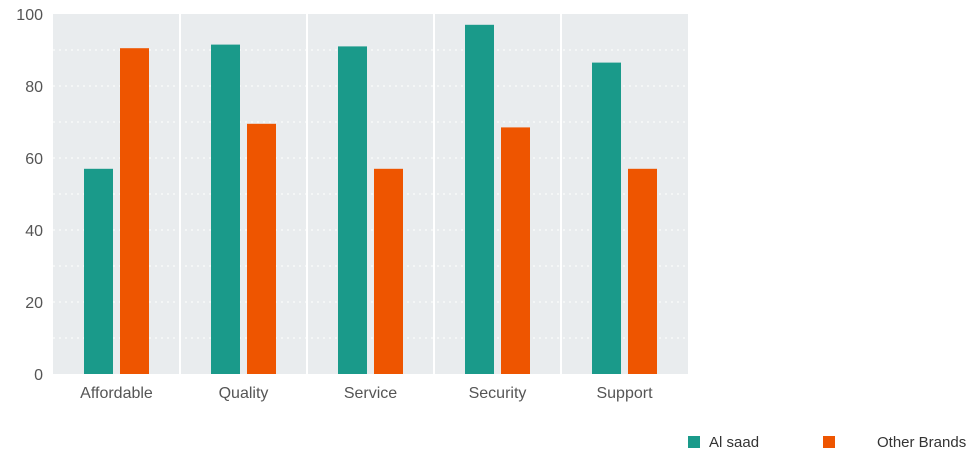  What do you see at coordinates (498, 393) in the screenshot?
I see `x-tick-label: Security` at bounding box center [498, 393].